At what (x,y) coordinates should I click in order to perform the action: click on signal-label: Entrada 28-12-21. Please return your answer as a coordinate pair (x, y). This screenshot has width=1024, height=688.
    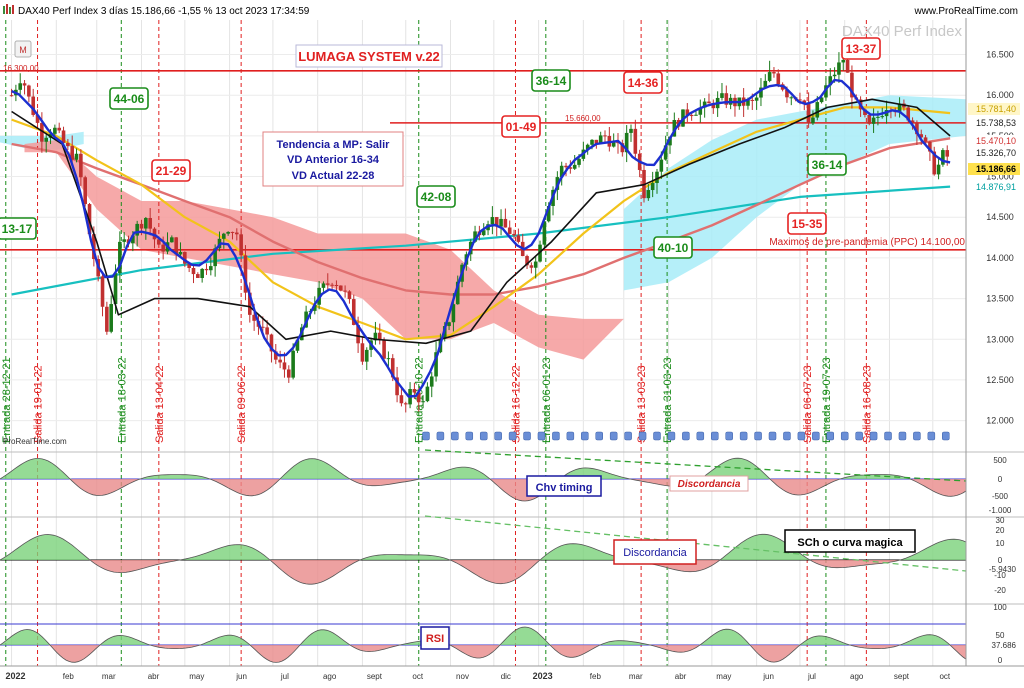
    Looking at the image, I should click on (7, 400).